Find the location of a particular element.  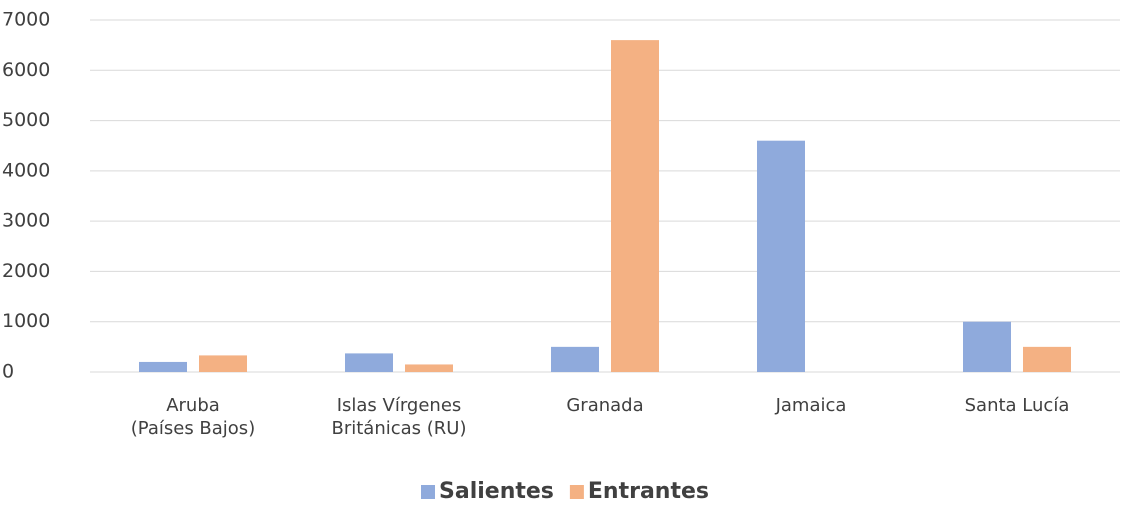

y-tick-label: 3000 is located at coordinates (26, 221).